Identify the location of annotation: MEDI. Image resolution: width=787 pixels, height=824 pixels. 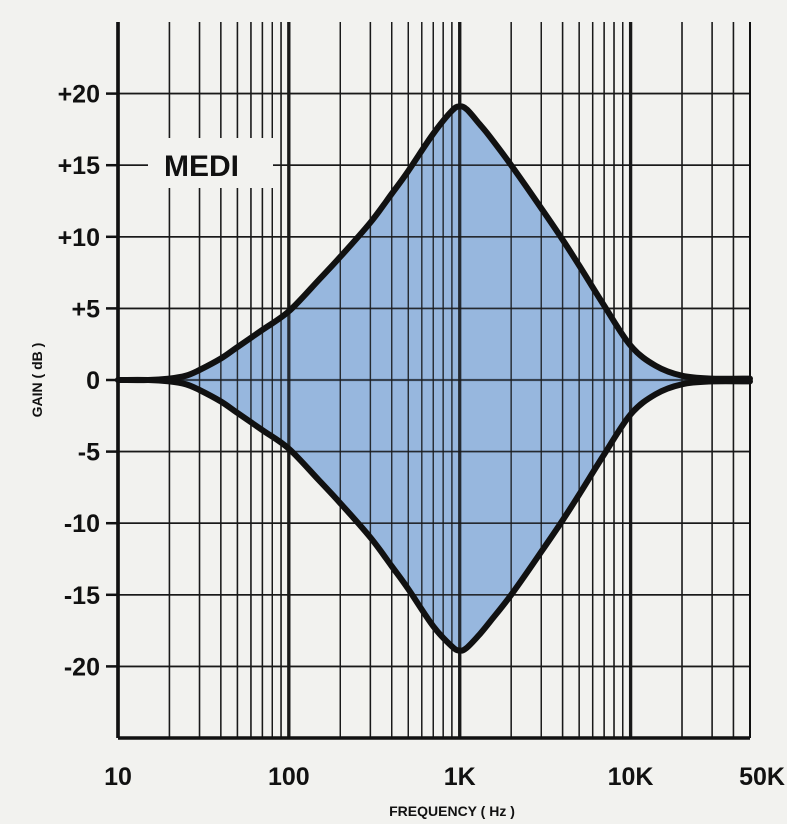
(210, 163).